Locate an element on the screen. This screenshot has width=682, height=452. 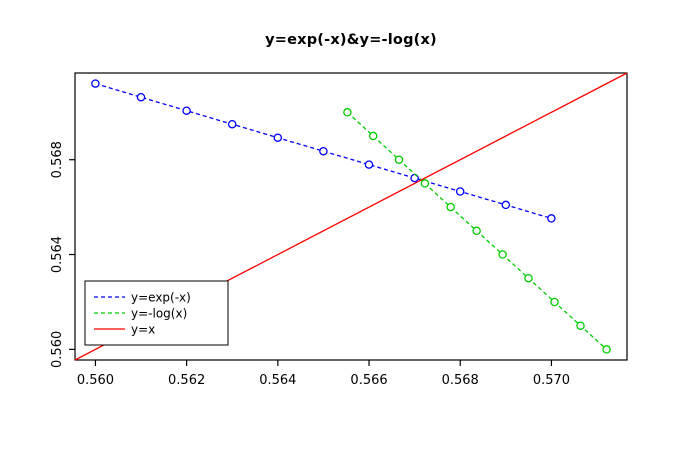
x-tick-label: 0.566 is located at coordinates (368, 380).